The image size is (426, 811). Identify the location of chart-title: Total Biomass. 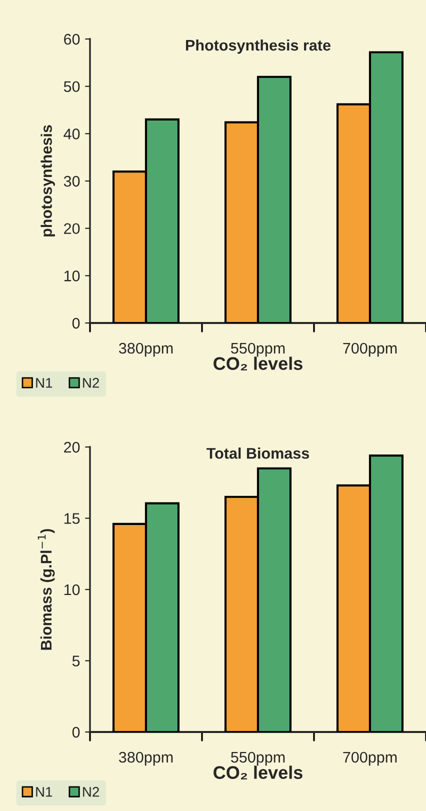
(258, 453).